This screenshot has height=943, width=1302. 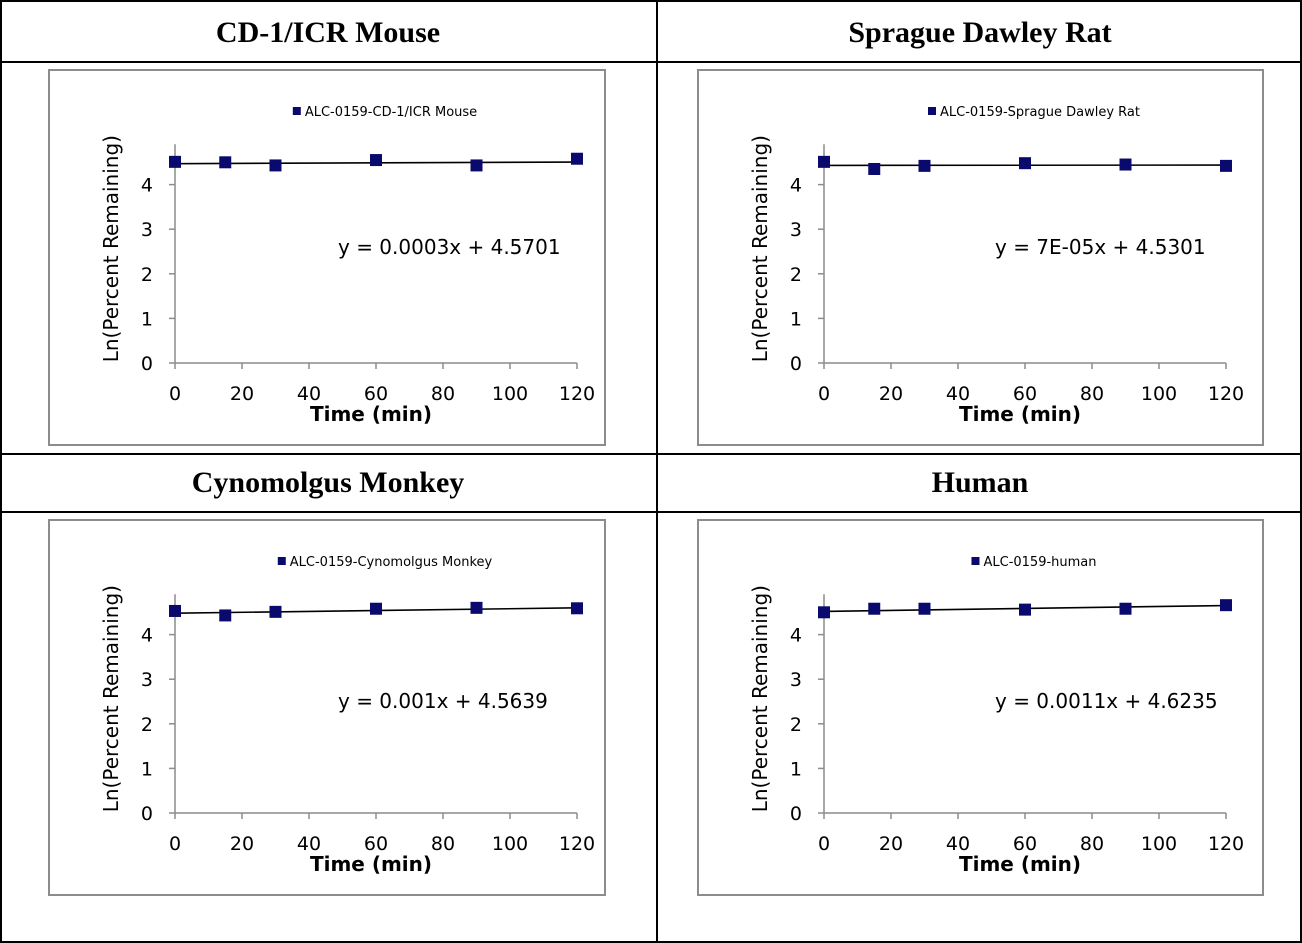 What do you see at coordinates (328, 32) in the screenshot?
I see `panel-title-mouse: CD-1/ICR Mouse` at bounding box center [328, 32].